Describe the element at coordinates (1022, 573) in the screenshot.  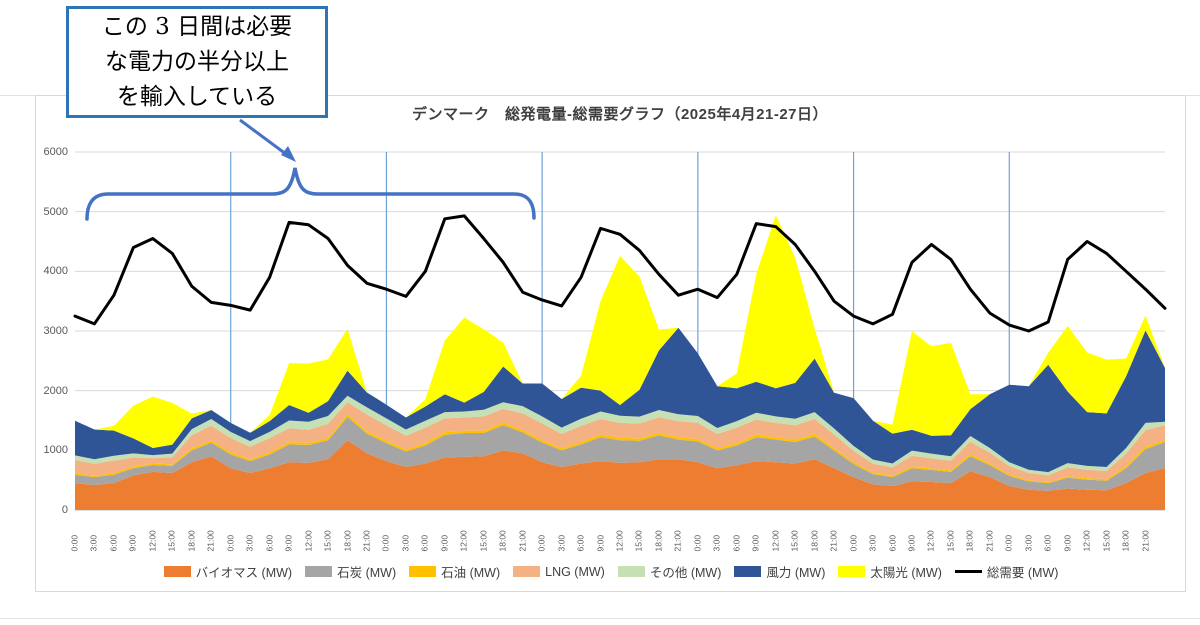
I see `legend-label: 総需要 (MW)` at that location.